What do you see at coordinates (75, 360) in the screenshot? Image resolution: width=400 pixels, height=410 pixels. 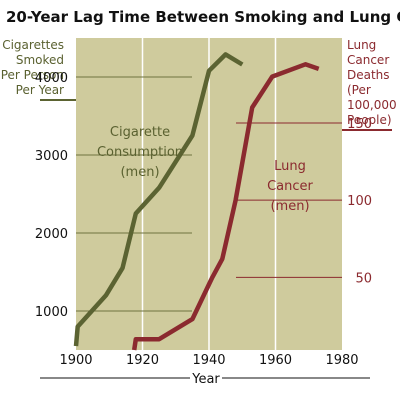 I see `x-tick-label: 1900` at bounding box center [75, 360].